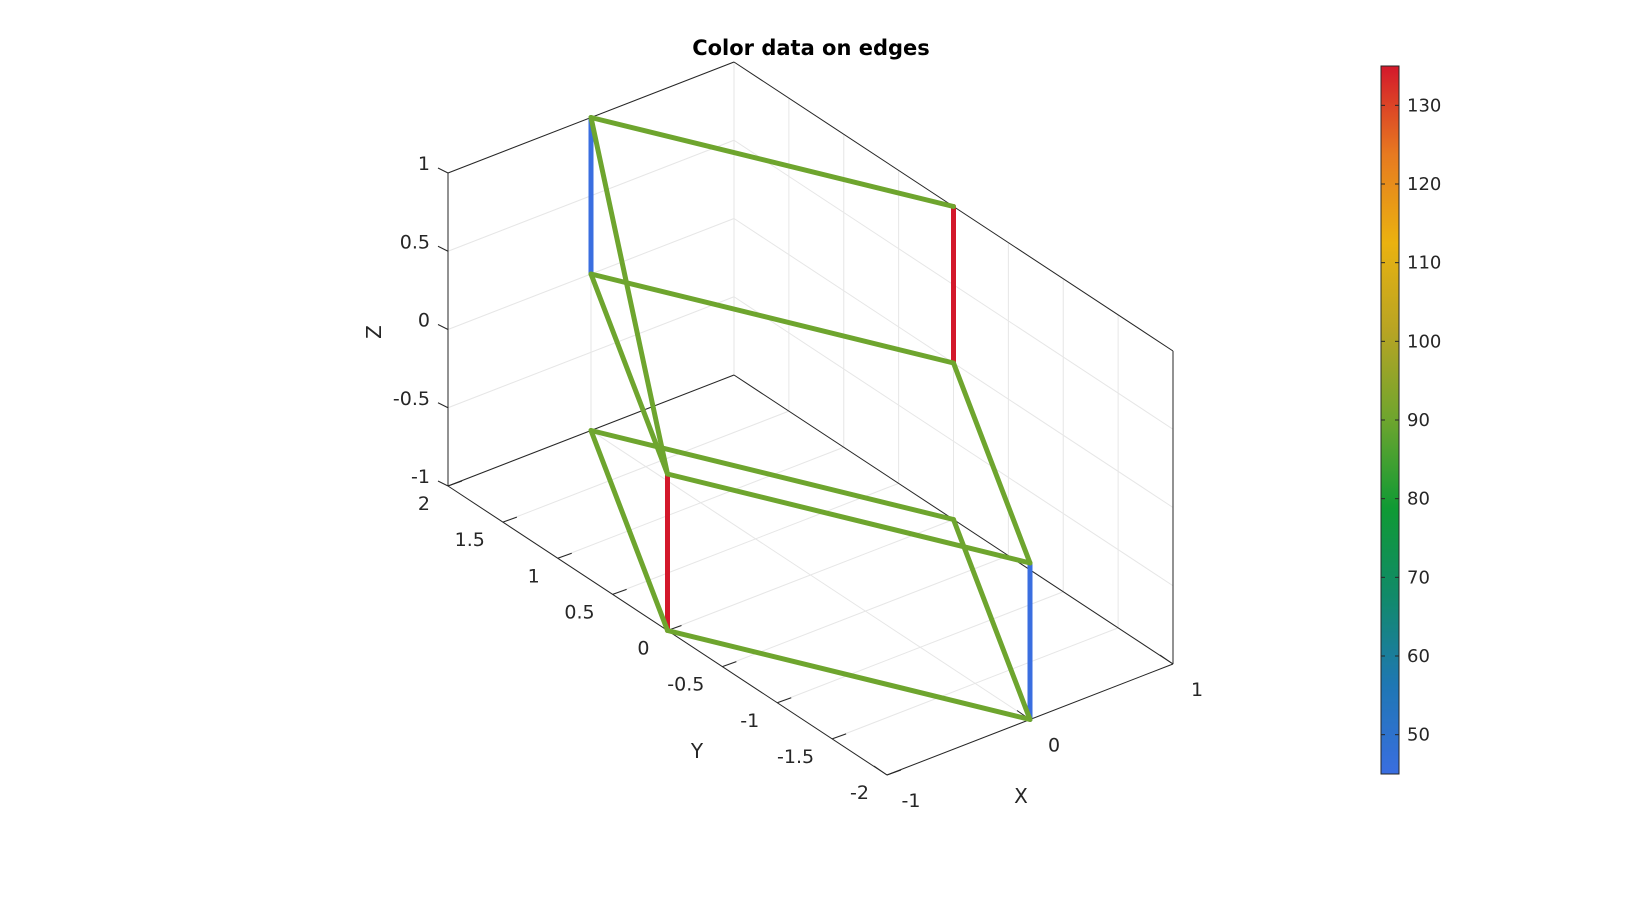  What do you see at coordinates (1424, 184) in the screenshot?
I see `colorbar-tick-label: 120` at bounding box center [1424, 184].